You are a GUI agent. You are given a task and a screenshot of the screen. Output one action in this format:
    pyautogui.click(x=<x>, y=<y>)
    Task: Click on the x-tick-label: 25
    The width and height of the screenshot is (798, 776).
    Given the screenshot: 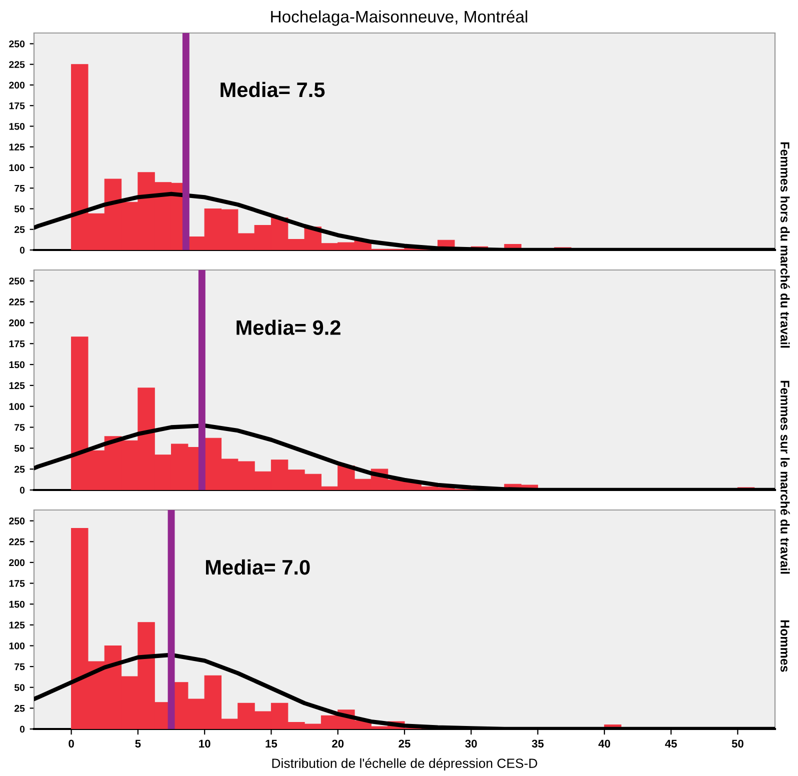 What is the action you would take?
    pyautogui.click(x=404, y=744)
    